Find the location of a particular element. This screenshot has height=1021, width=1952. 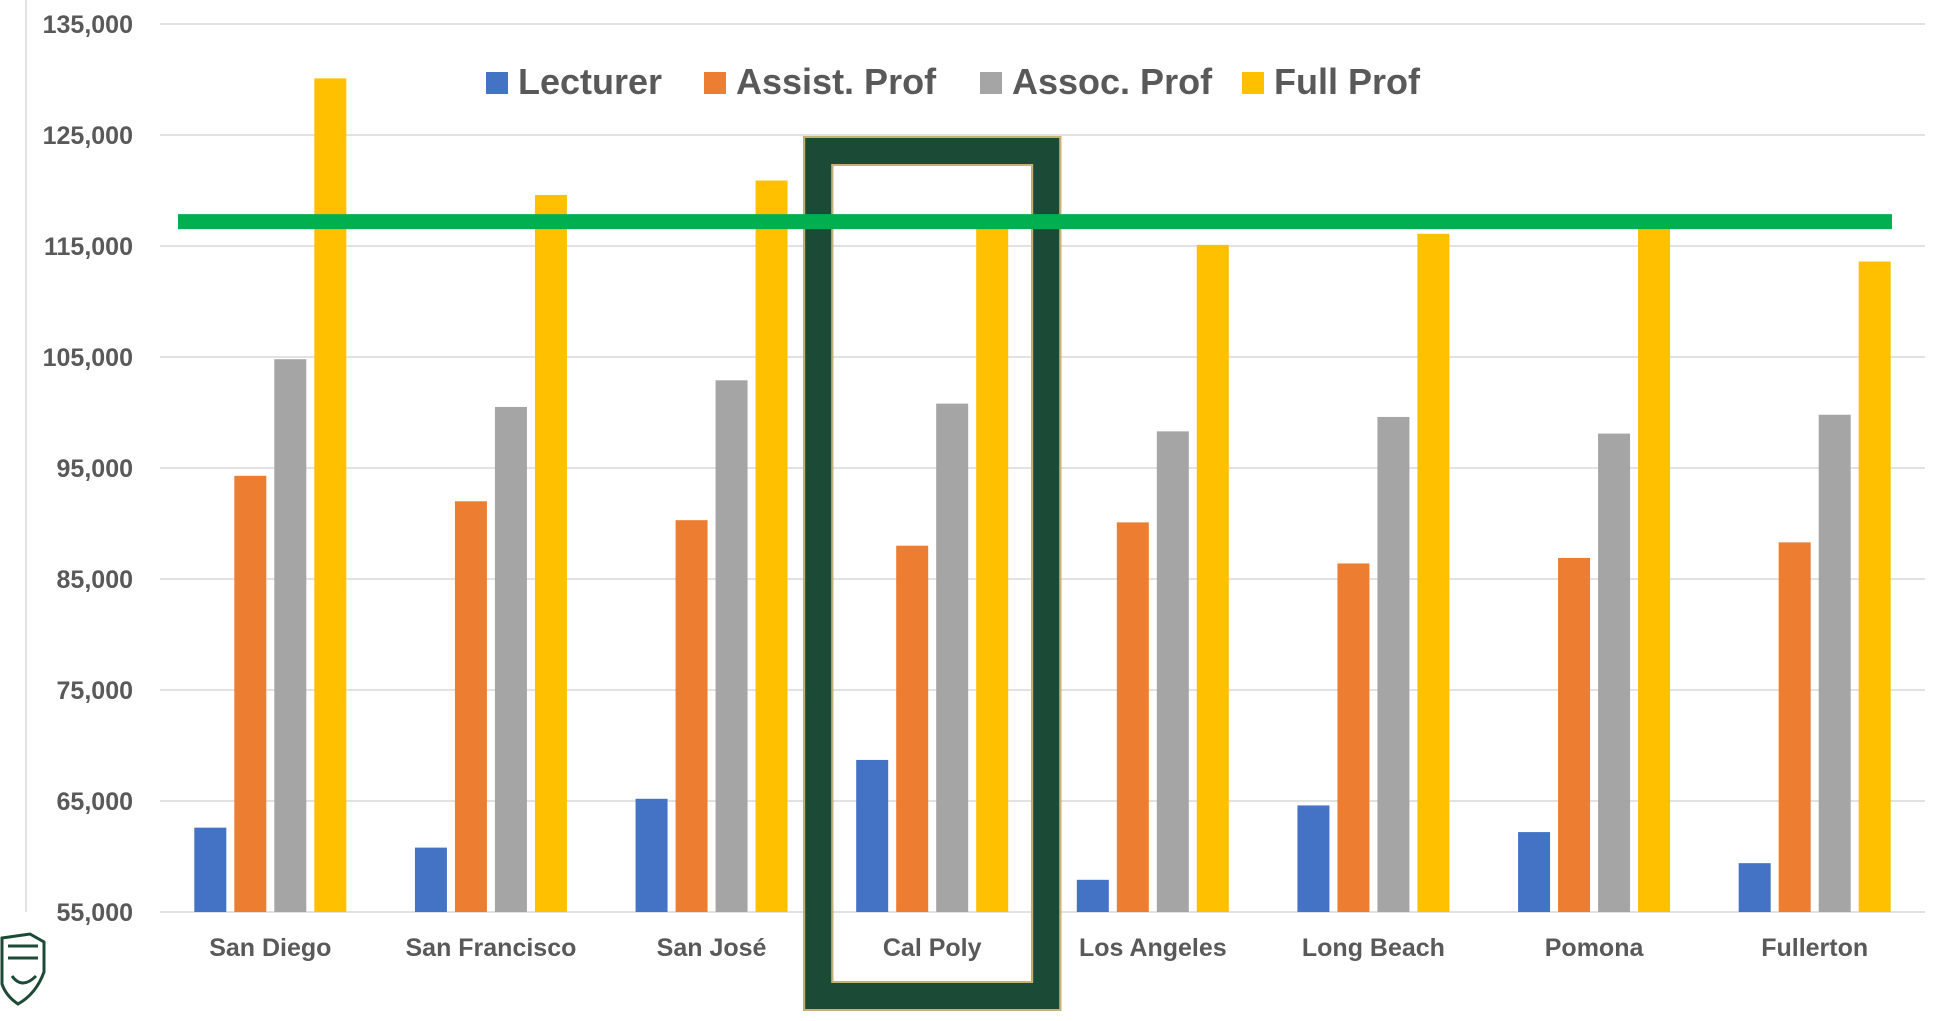

highlight-frame-inner-edge is located at coordinates (932, 573).